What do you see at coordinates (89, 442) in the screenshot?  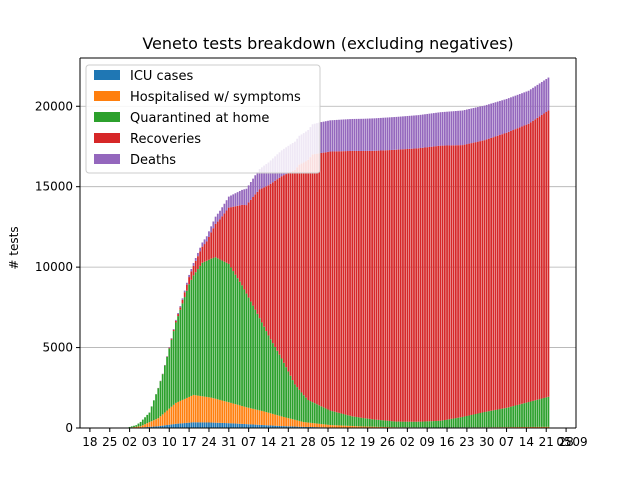 I see `x-tick-label: 18` at bounding box center [89, 442].